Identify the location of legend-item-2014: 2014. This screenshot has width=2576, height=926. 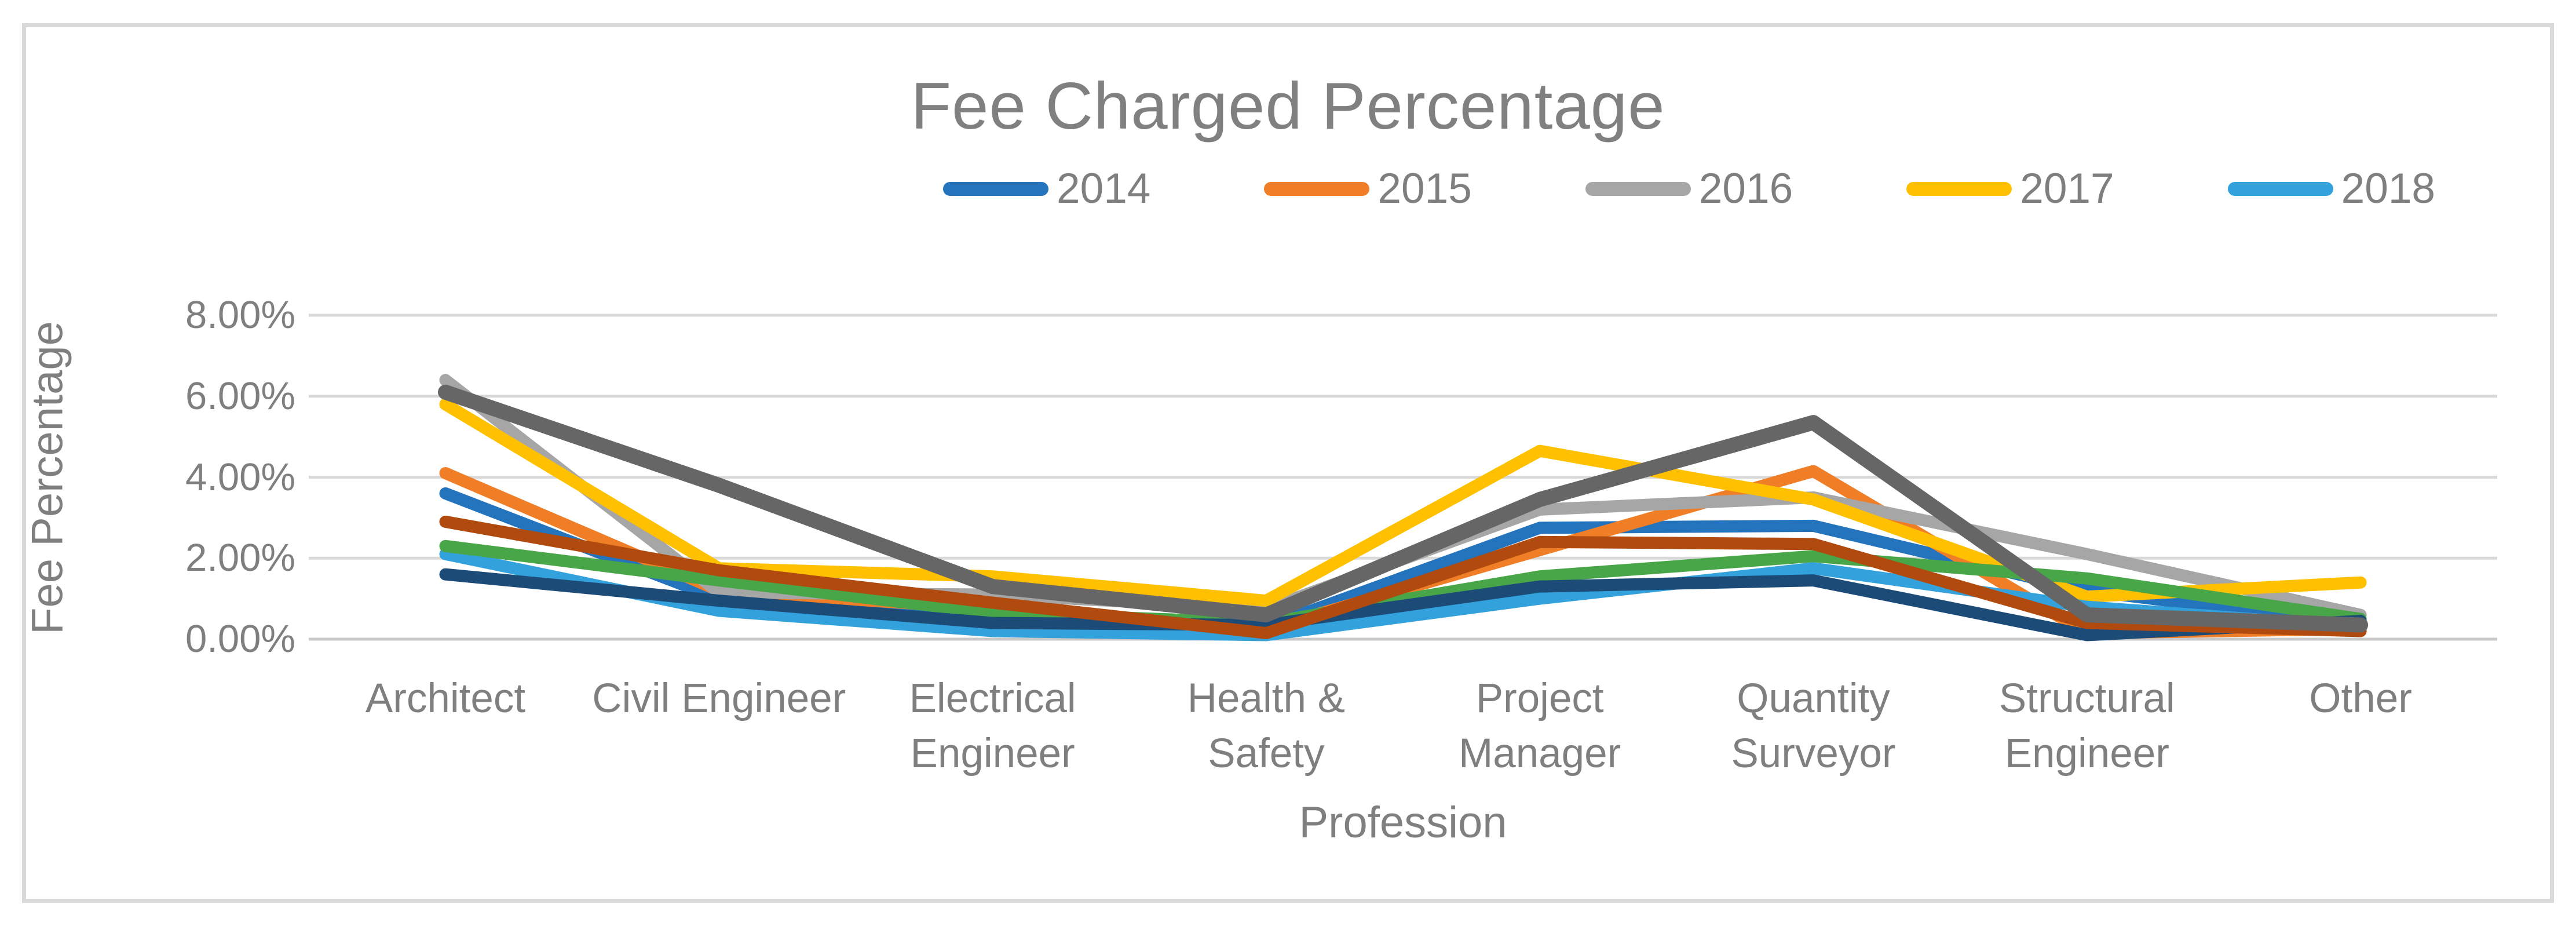
(1046, 189).